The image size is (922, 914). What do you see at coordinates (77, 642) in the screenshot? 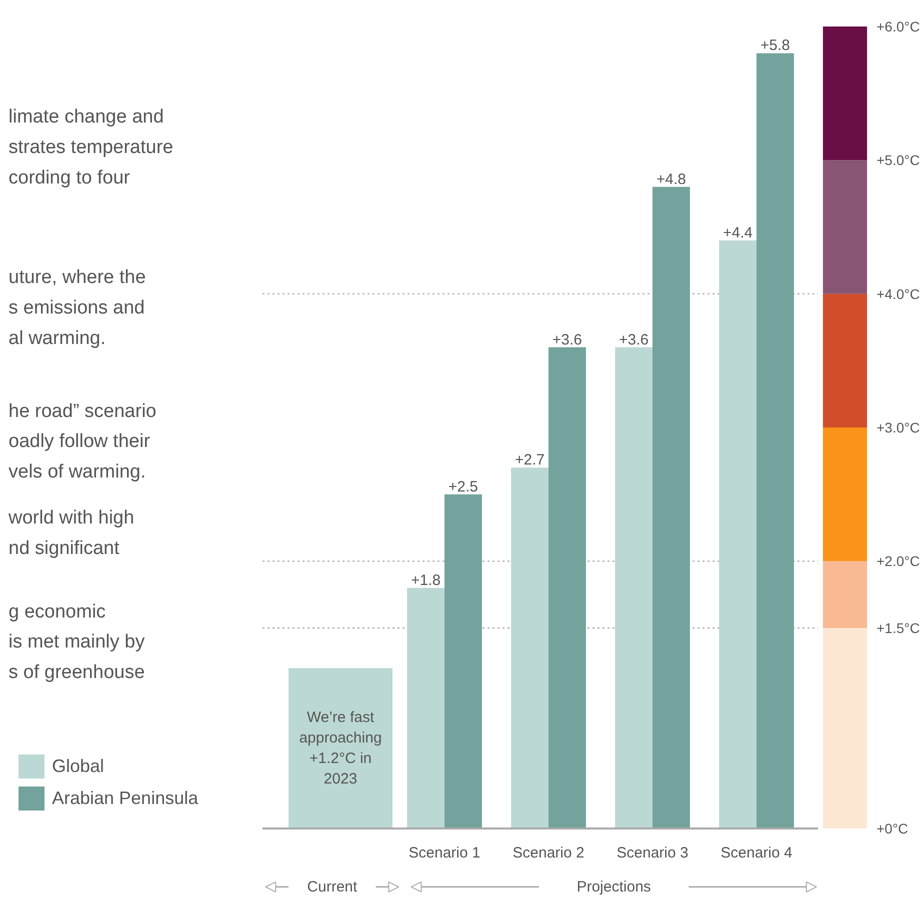
I see `text: g economic is met mainly by s of greenhouse` at bounding box center [77, 642].